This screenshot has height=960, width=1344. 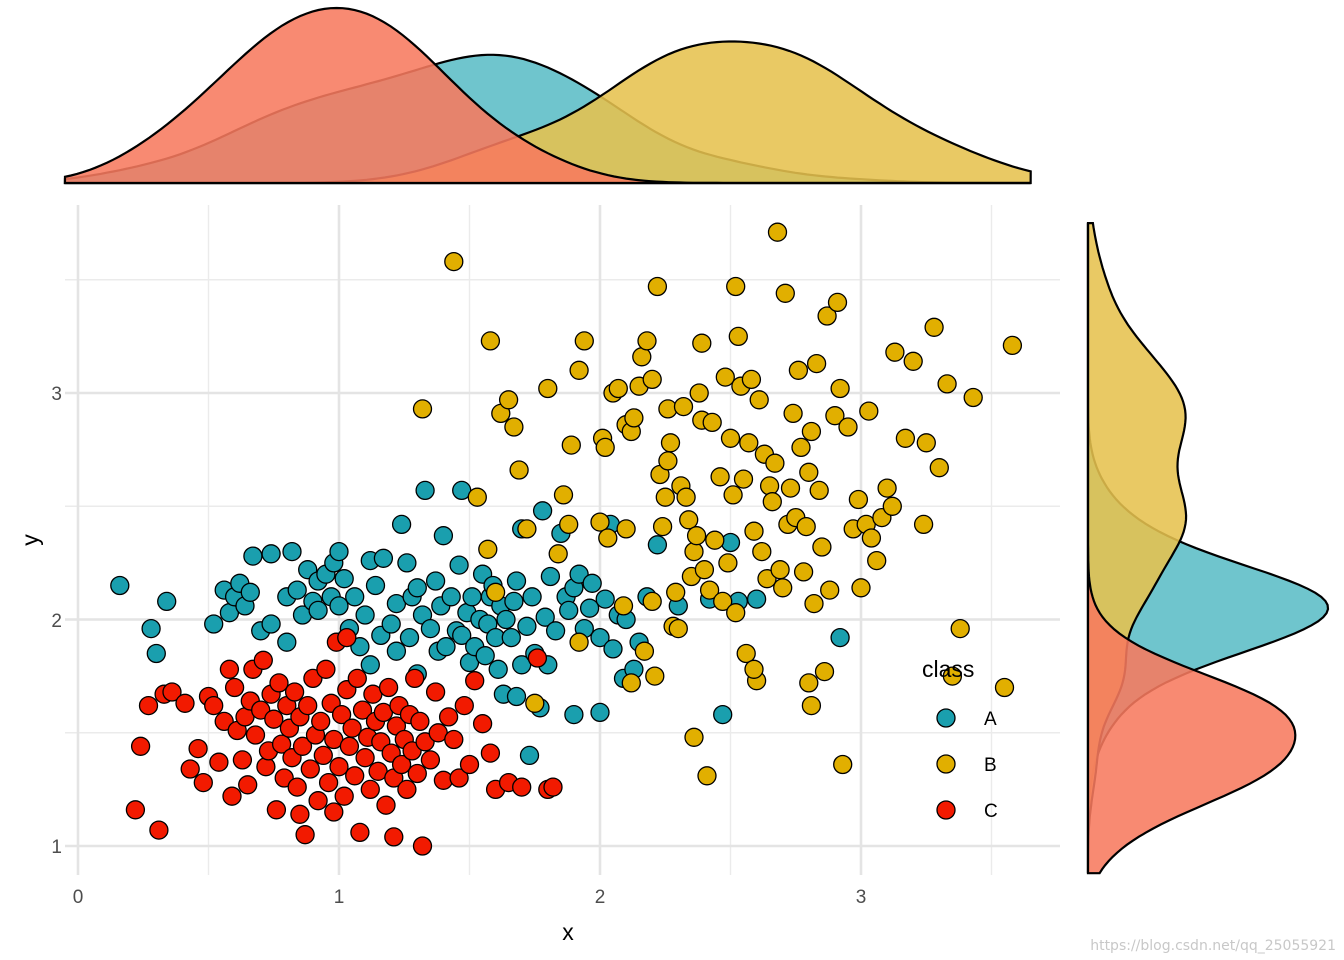 I want to click on legend-label-b: B, so click(x=990, y=765).